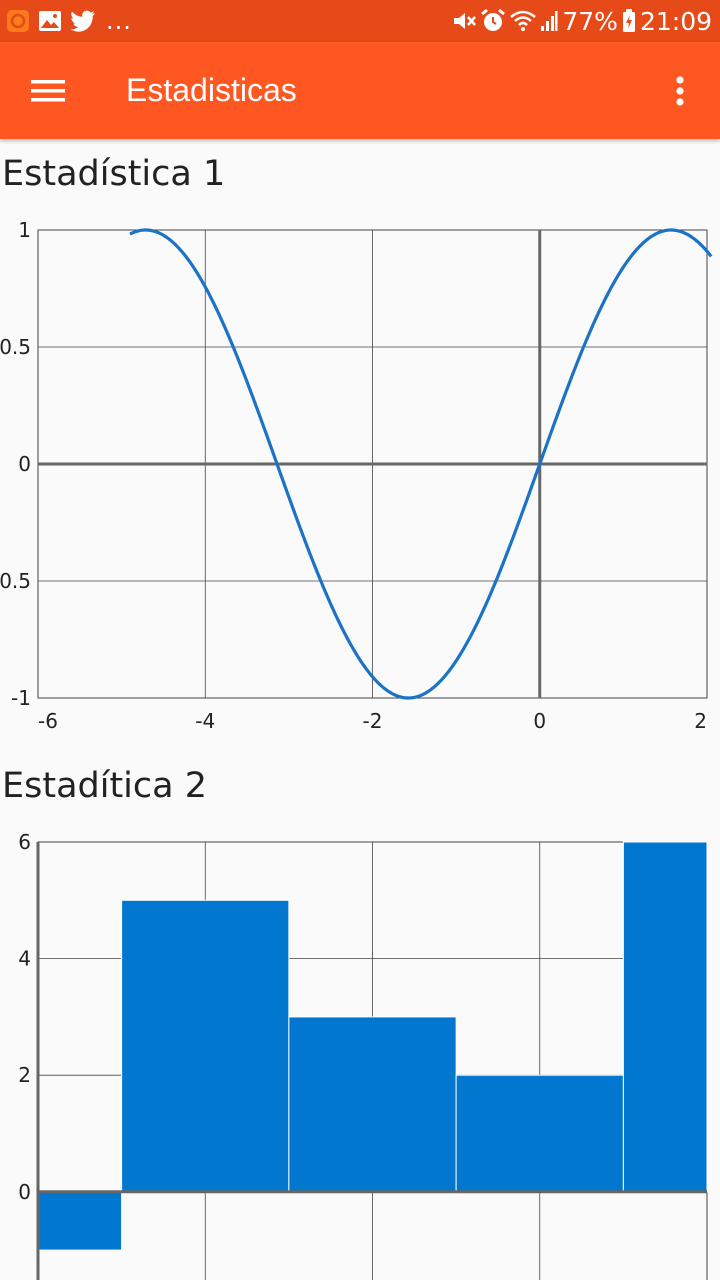 This screenshot has height=1280, width=720. Describe the element at coordinates (48, 721) in the screenshot. I see `x-tick-label: -6` at that location.